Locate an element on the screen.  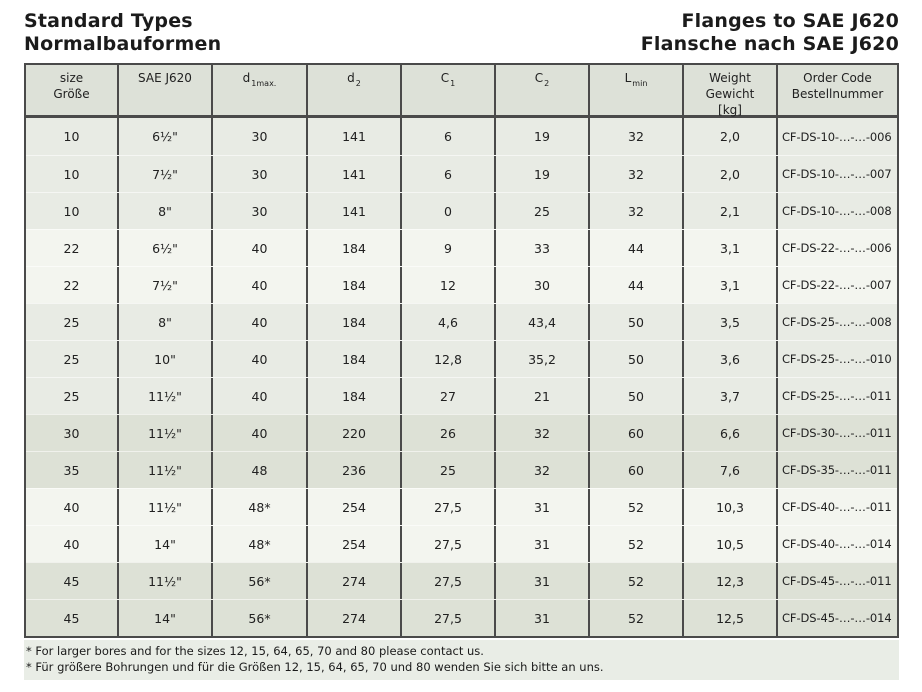
table-row-size-40-11½: 40 11½" 48* 254 27,5 31 52 10,3 CF-DS-40-…-…-011 is located at coordinates (461, 506).